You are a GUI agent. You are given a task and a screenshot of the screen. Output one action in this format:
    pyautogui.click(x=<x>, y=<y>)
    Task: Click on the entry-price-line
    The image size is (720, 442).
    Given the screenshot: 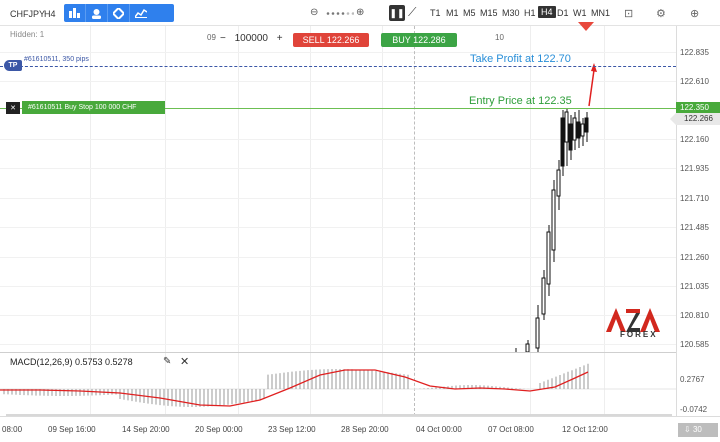 What is the action you would take?
    pyautogui.click(x=338, y=108)
    